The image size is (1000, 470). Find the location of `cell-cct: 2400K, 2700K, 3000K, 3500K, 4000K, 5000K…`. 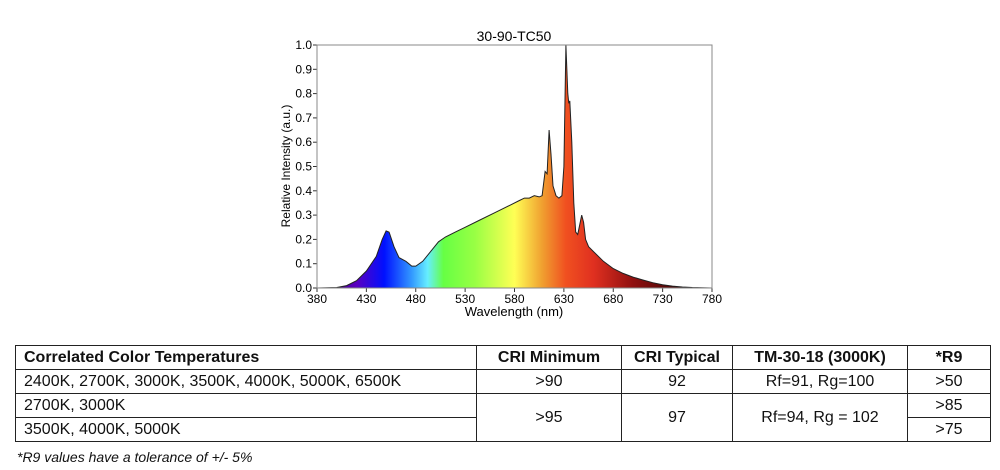

cell-cct: 2400K, 2700K, 3000K, 3500K, 4000K, 5000K… is located at coordinates (246, 381).